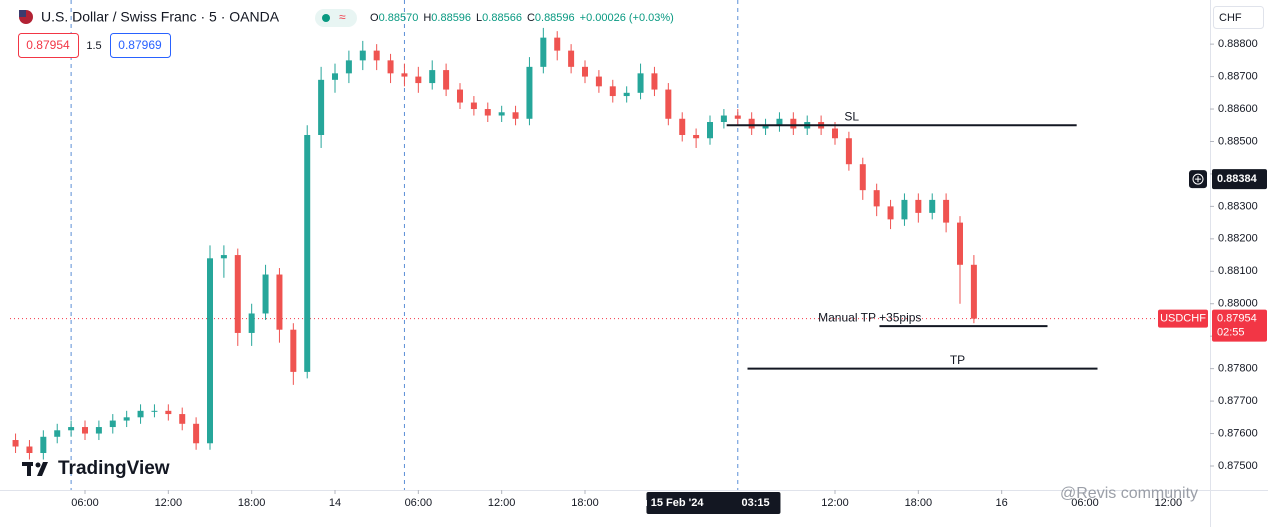 This screenshot has height=527, width=1268. I want to click on legend-change: +0.00026 (+0.03%), so click(627, 18).